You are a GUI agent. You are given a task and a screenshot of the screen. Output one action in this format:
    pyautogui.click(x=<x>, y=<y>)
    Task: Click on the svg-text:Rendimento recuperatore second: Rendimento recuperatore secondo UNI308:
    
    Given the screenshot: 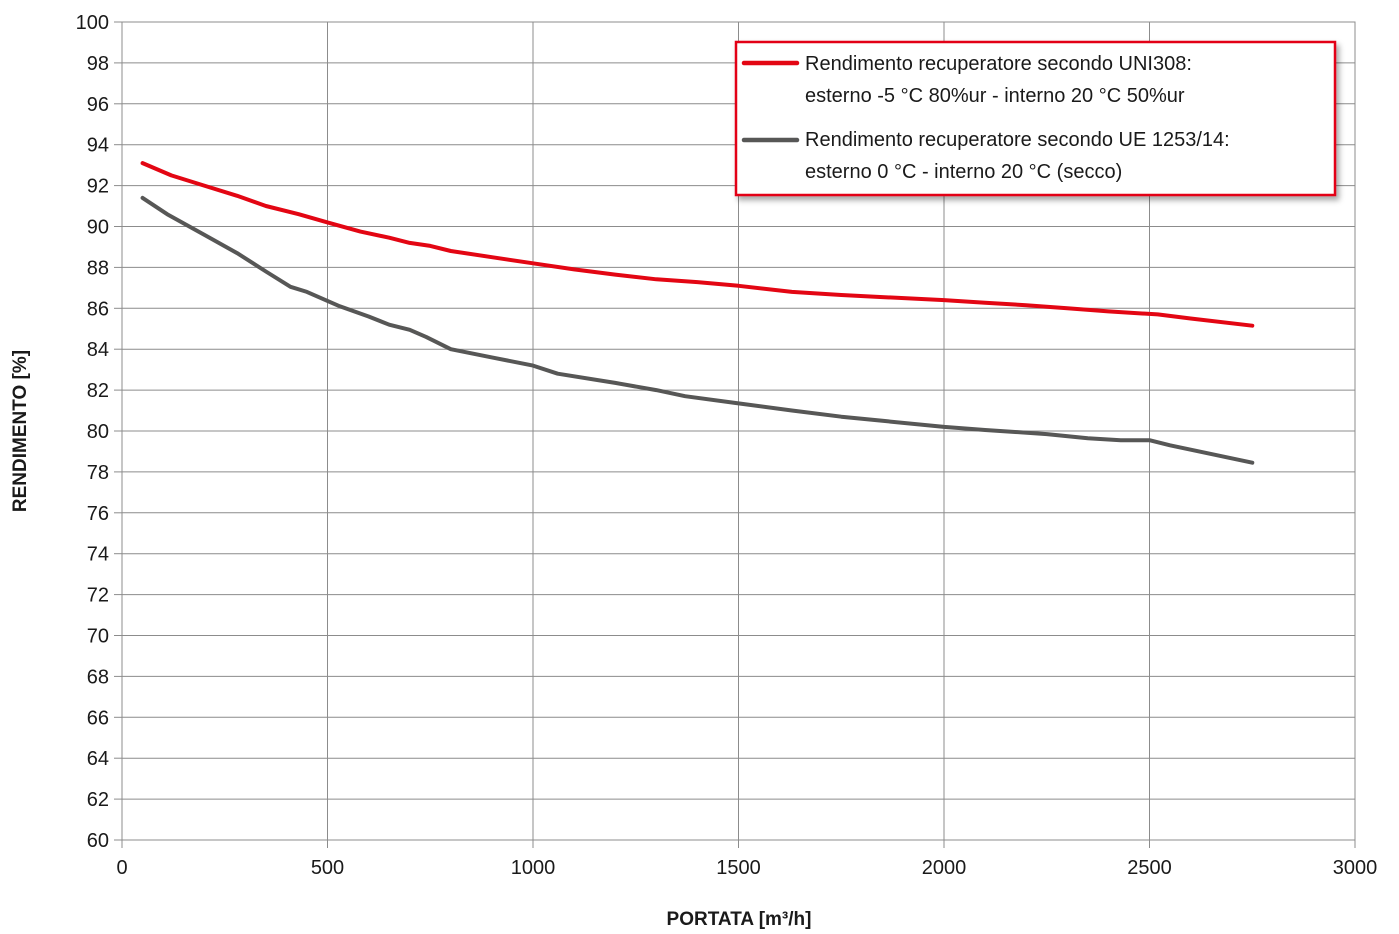 What is the action you would take?
    pyautogui.click(x=998, y=64)
    